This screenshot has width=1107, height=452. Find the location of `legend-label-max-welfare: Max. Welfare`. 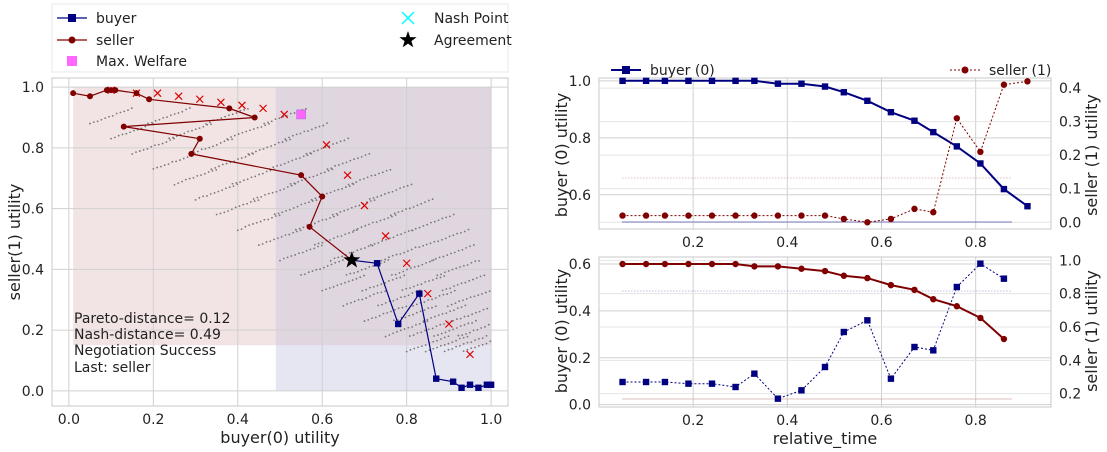

legend-label-max-welfare: Max. Welfare is located at coordinates (141, 62).